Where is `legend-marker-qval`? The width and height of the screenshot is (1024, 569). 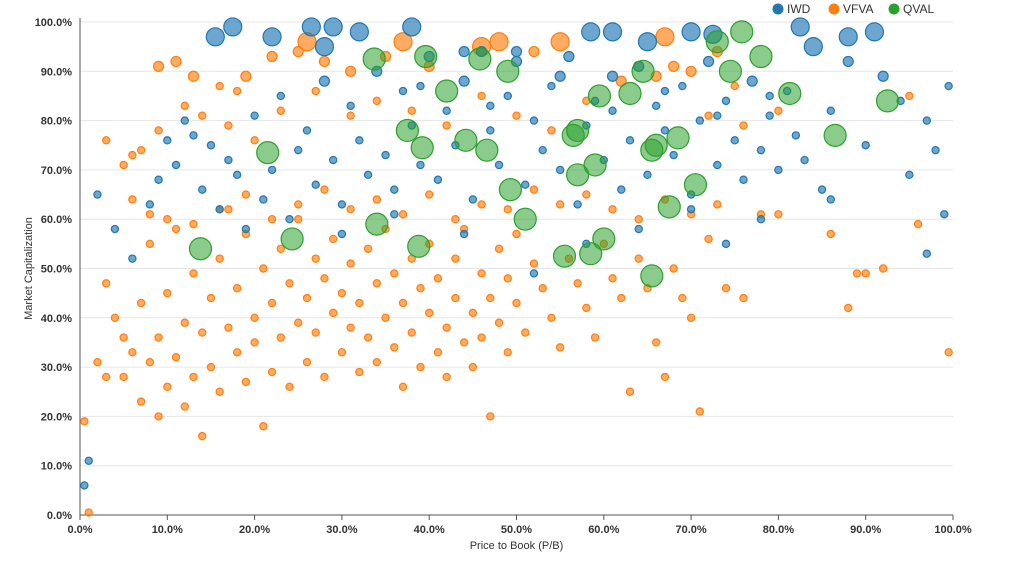
legend-marker-qval is located at coordinates (894, 9).